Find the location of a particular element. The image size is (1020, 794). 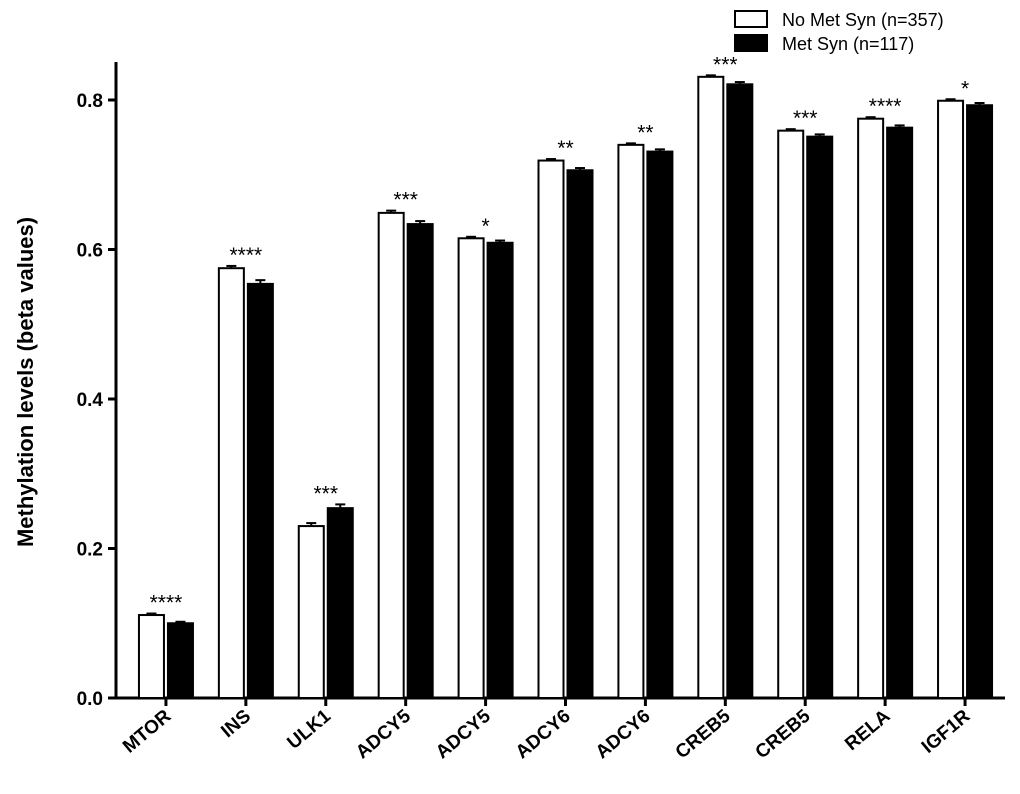

x-tick-label: IGF1R is located at coordinates (946, 732).